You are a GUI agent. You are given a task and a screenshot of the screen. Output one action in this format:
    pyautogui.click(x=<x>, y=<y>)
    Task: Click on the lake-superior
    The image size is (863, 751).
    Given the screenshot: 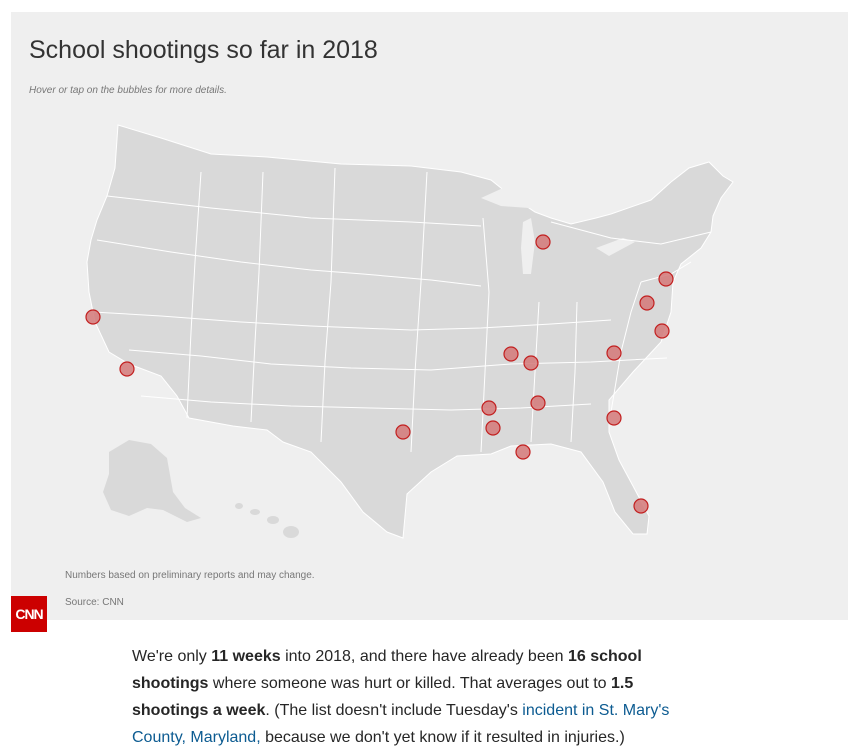 What is the action you would take?
    pyautogui.click(x=516, y=198)
    